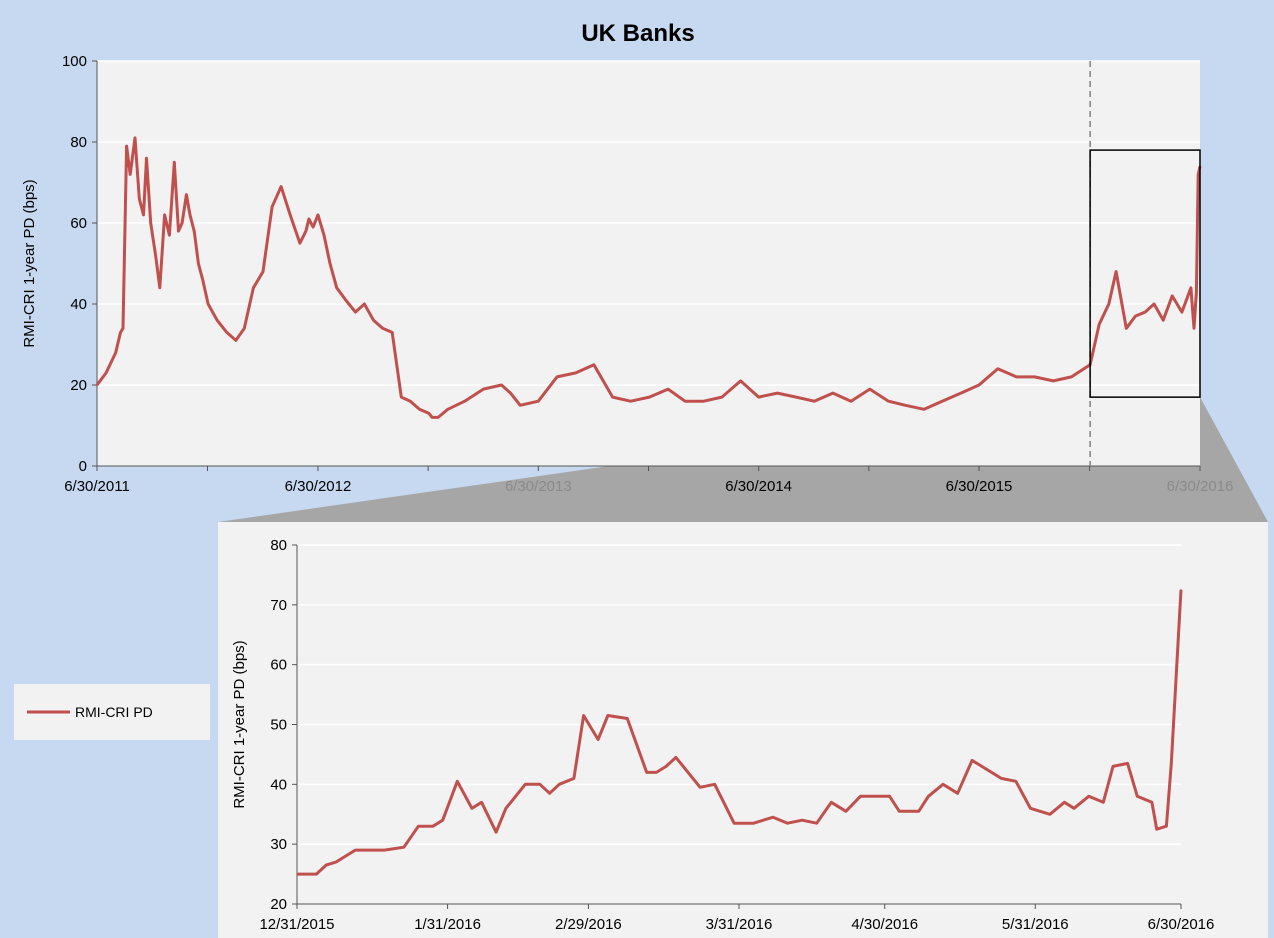  Describe the element at coordinates (78, 223) in the screenshot. I see `y-tick-label: 60` at that location.